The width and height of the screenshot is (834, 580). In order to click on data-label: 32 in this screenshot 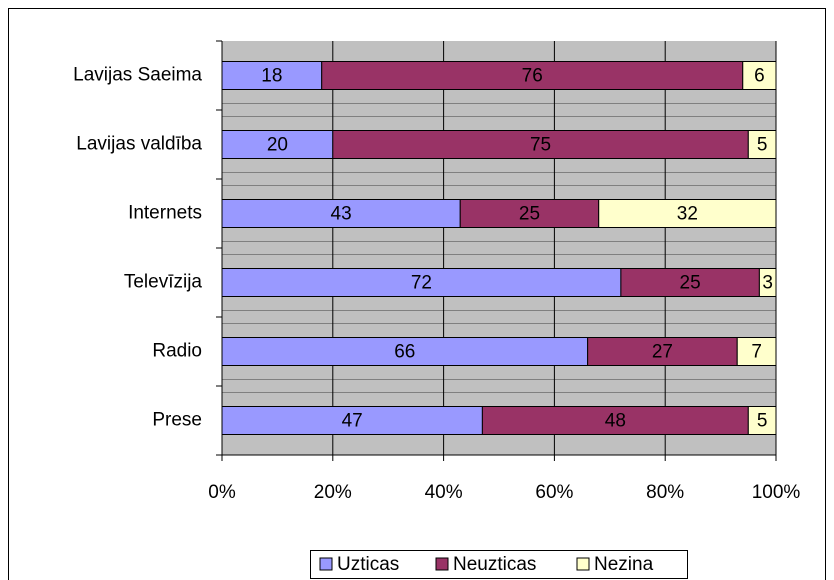, I will do `click(687, 214)`.